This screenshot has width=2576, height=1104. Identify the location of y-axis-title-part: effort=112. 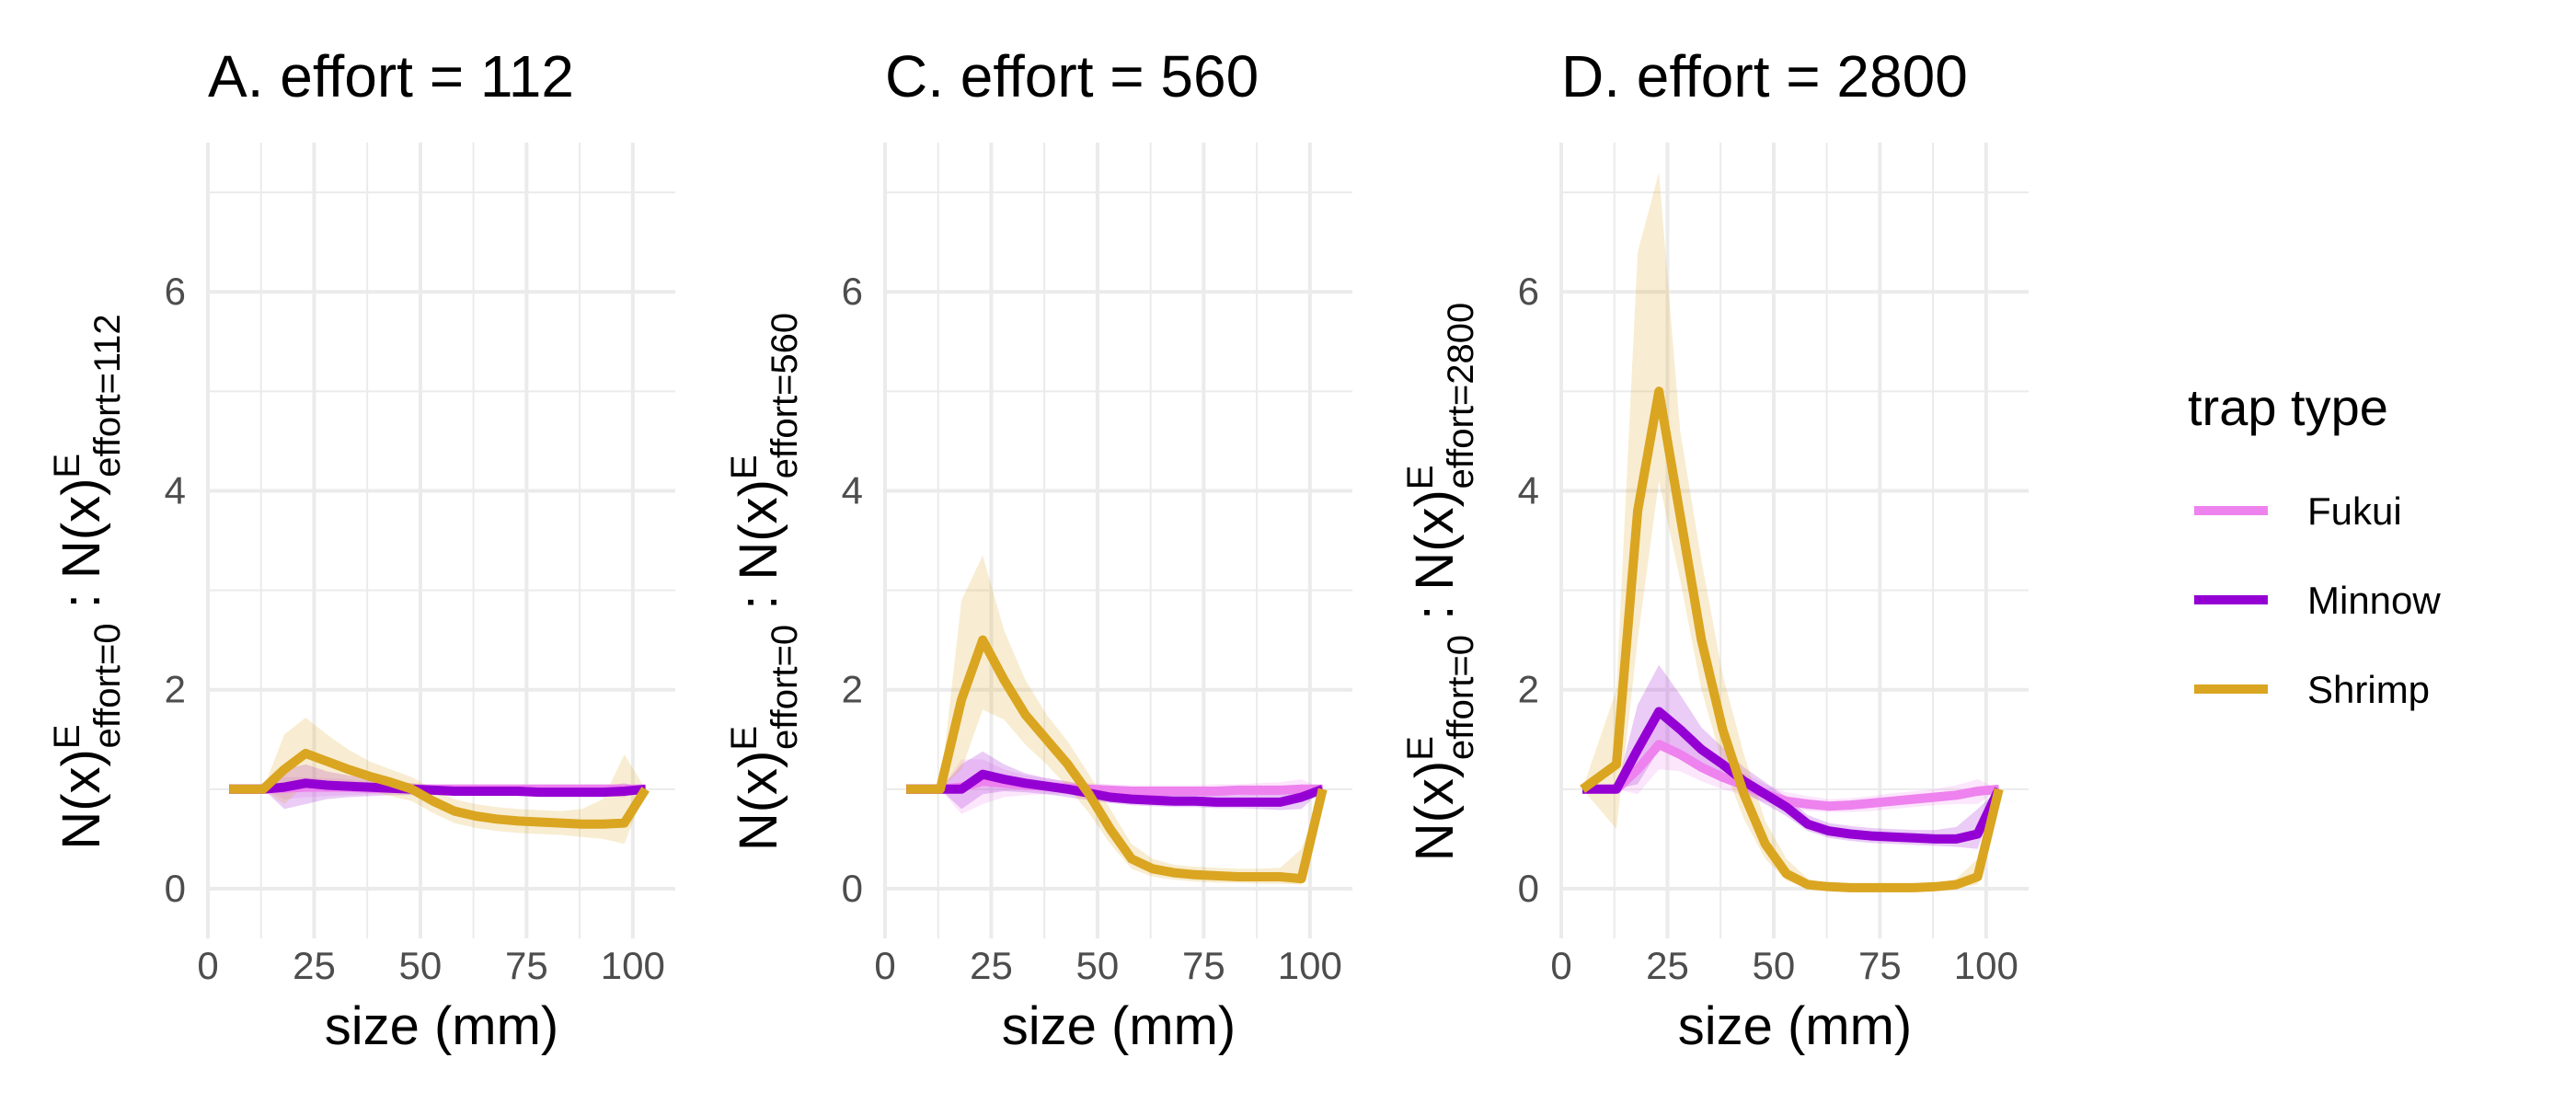
(107, 395).